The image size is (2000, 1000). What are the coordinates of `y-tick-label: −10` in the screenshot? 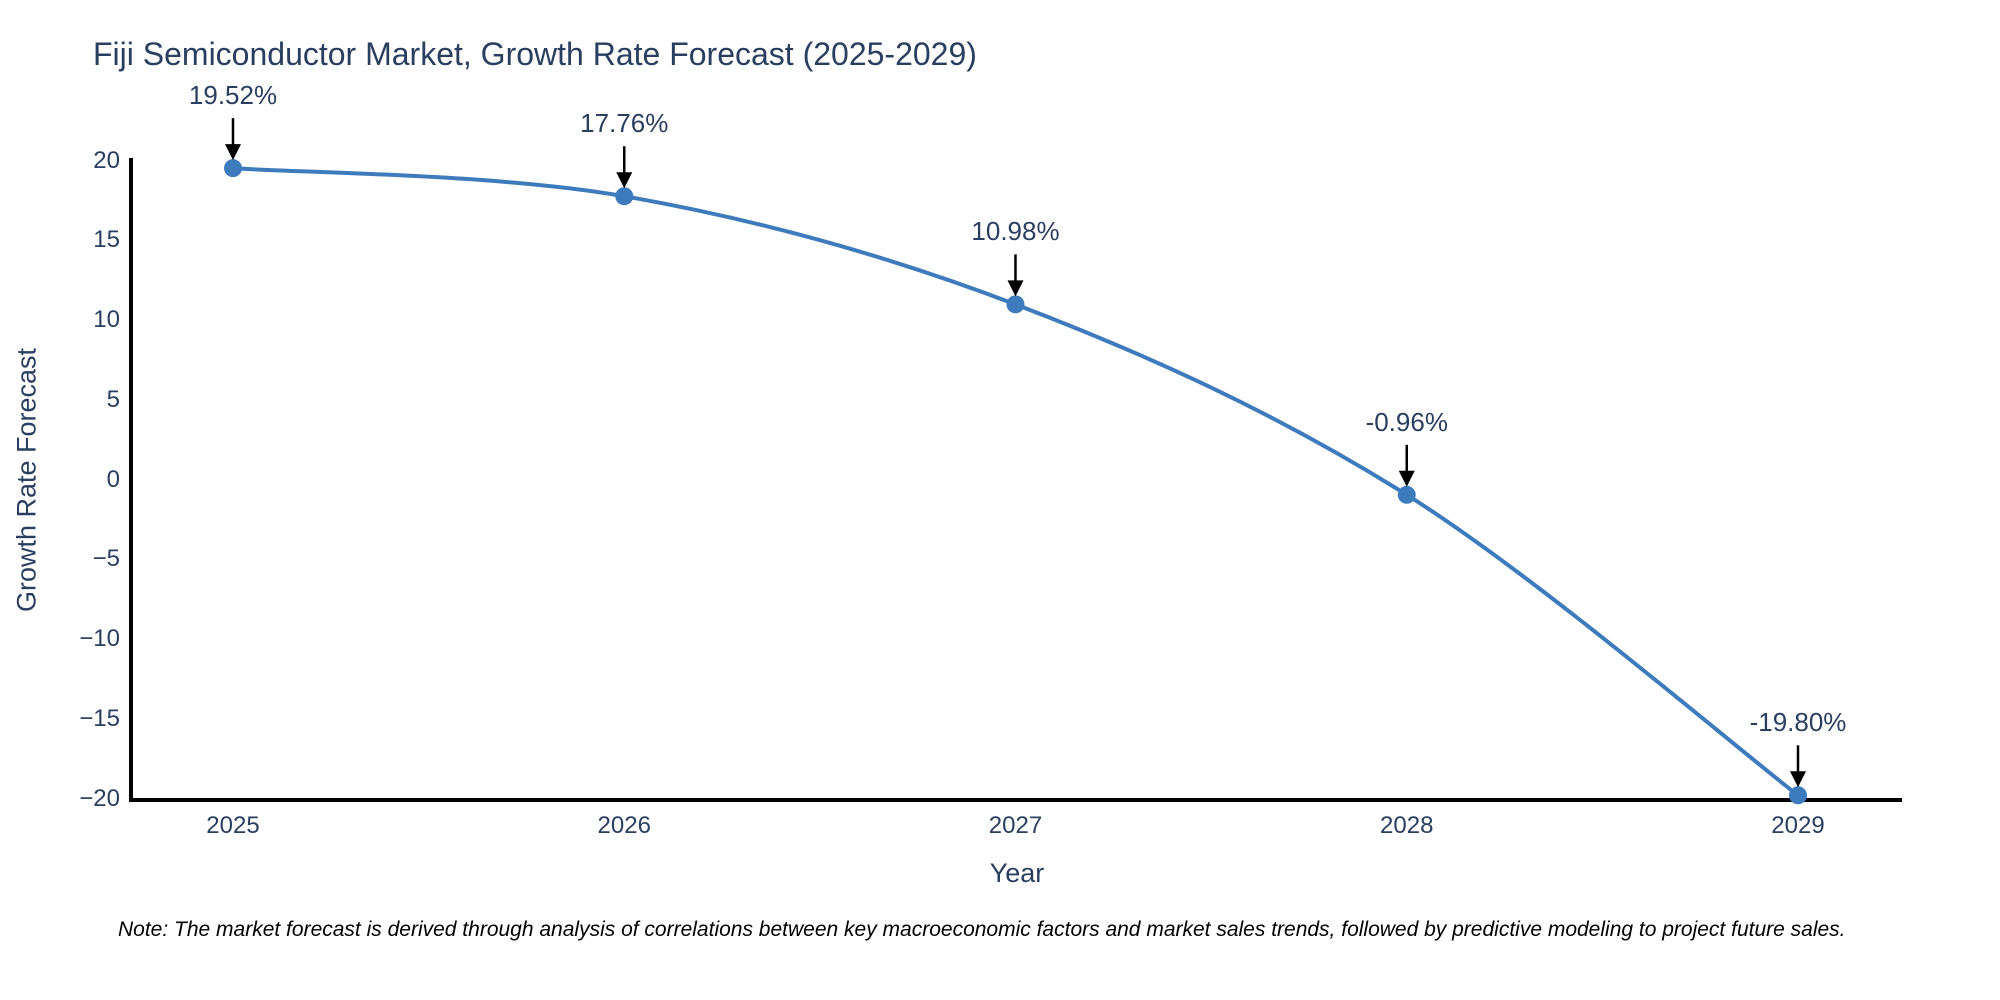 It's located at (99, 638).